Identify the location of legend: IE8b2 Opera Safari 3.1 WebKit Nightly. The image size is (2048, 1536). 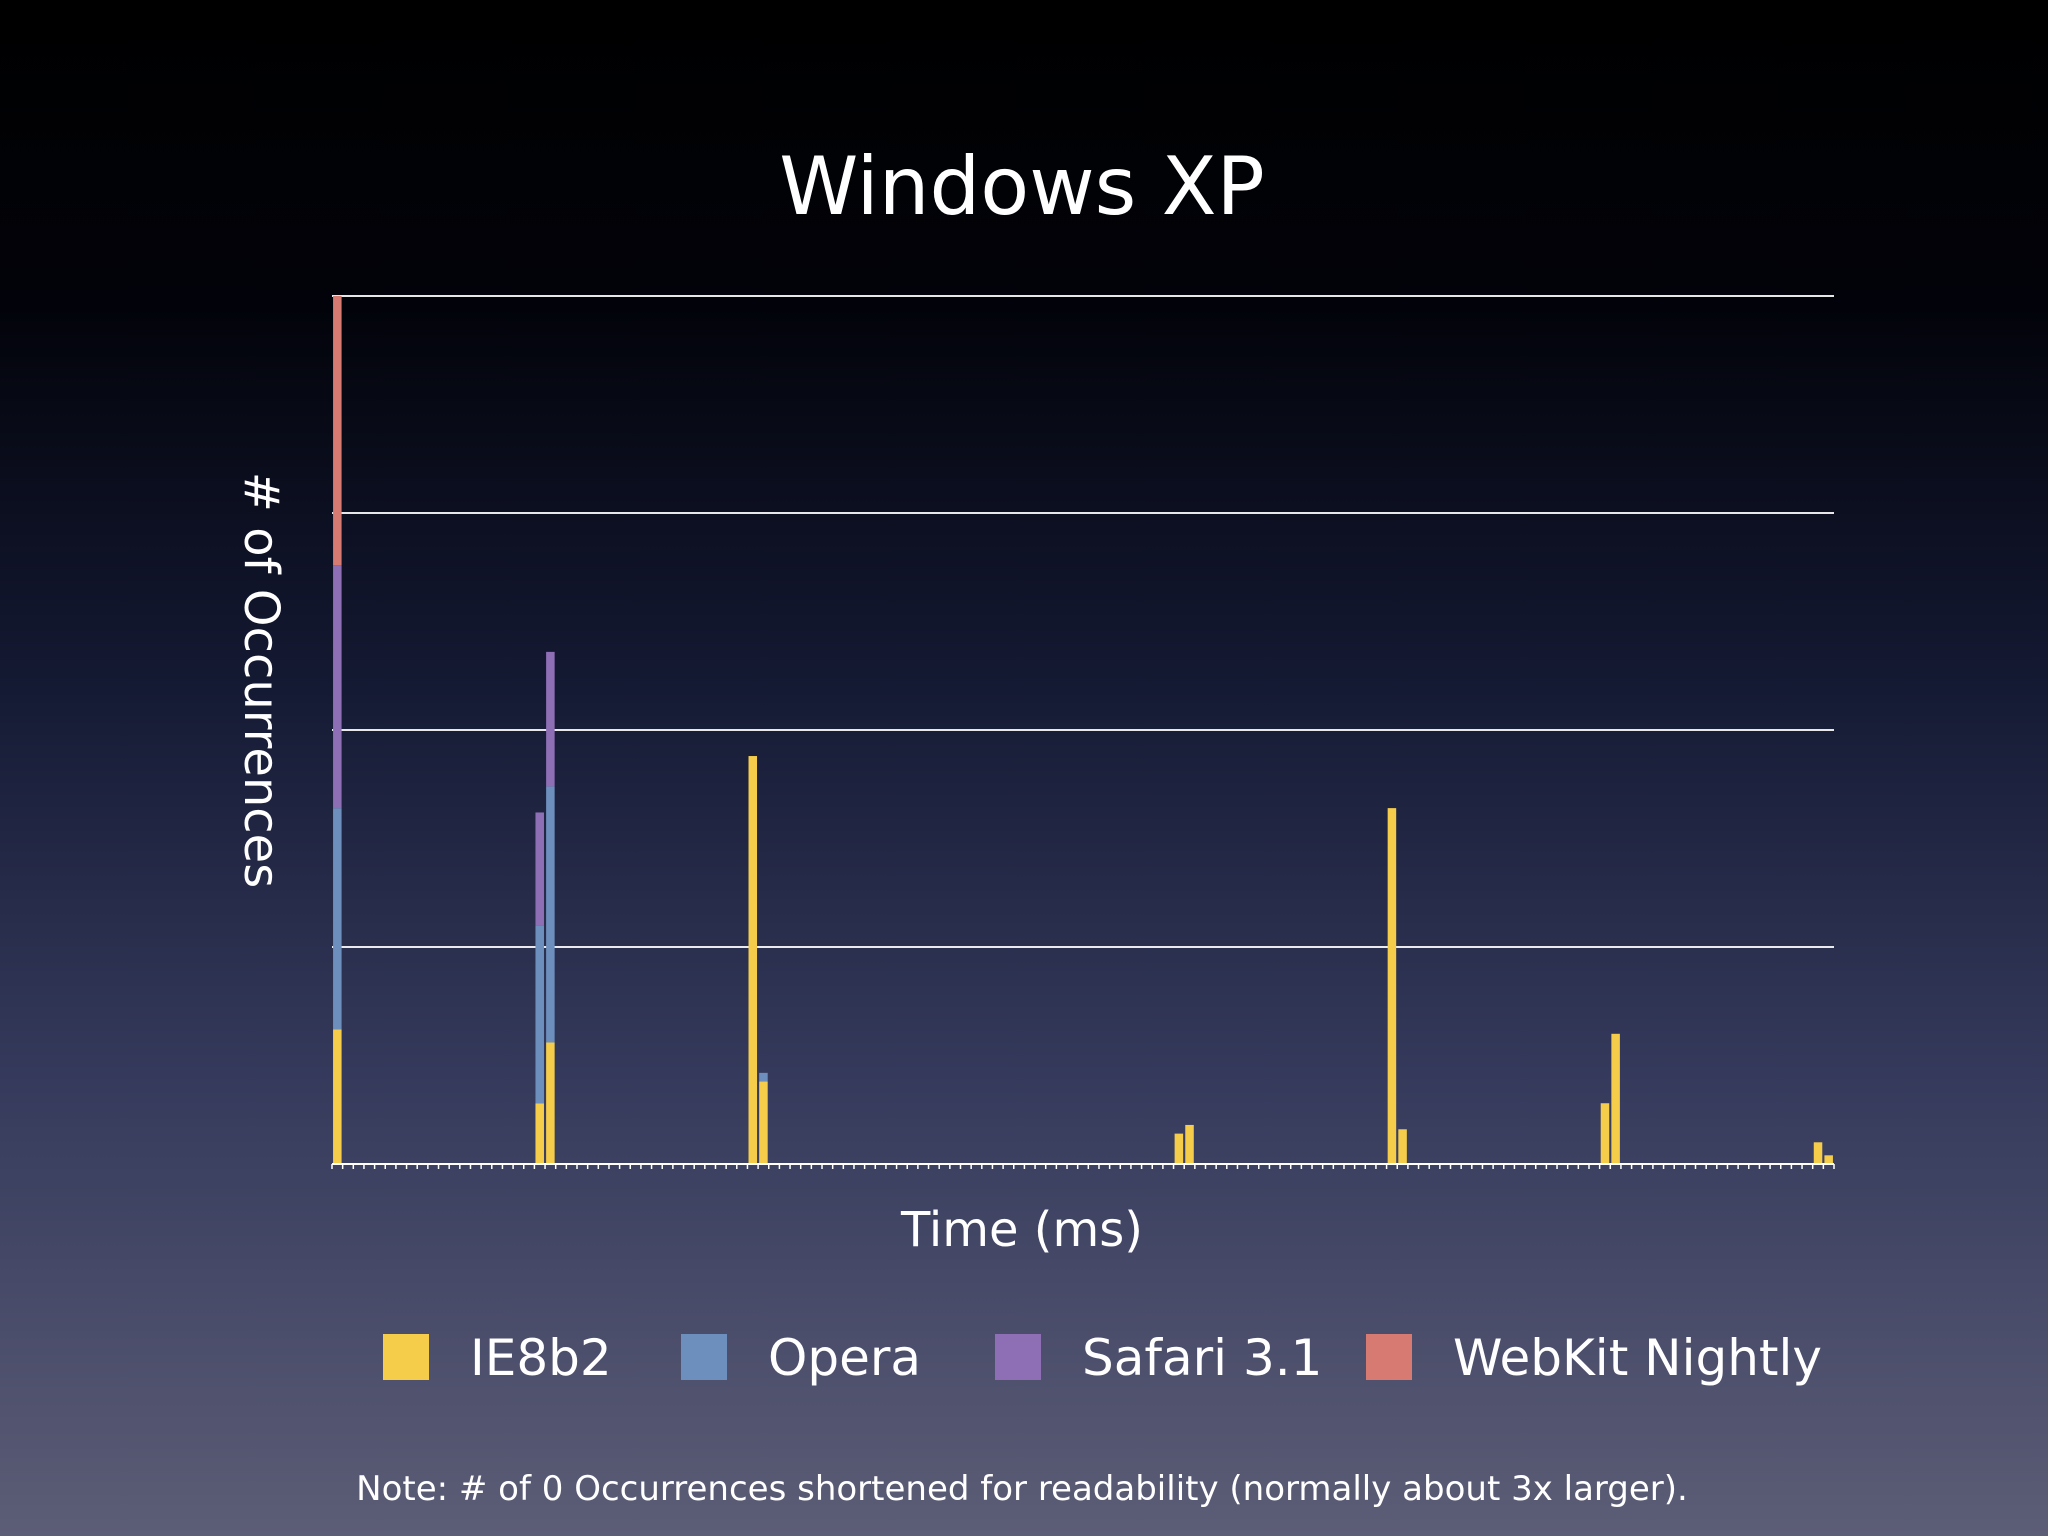
(1102, 1358).